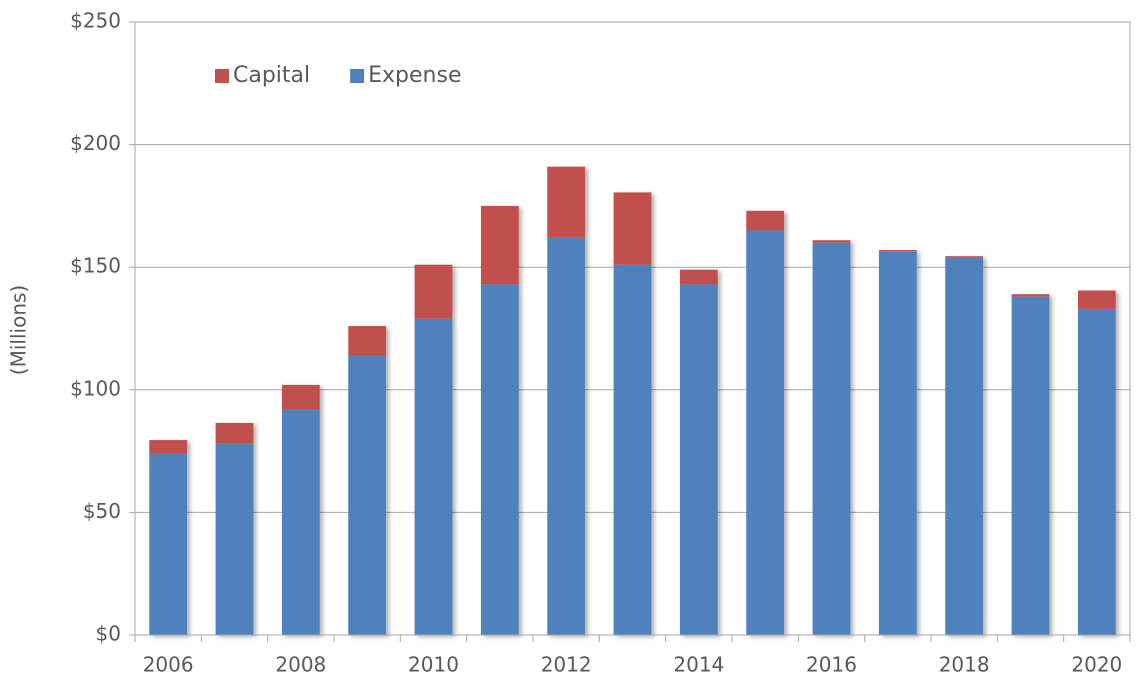 This screenshot has height=686, width=1138. I want to click on y-tick-label: $100, so click(95, 388).